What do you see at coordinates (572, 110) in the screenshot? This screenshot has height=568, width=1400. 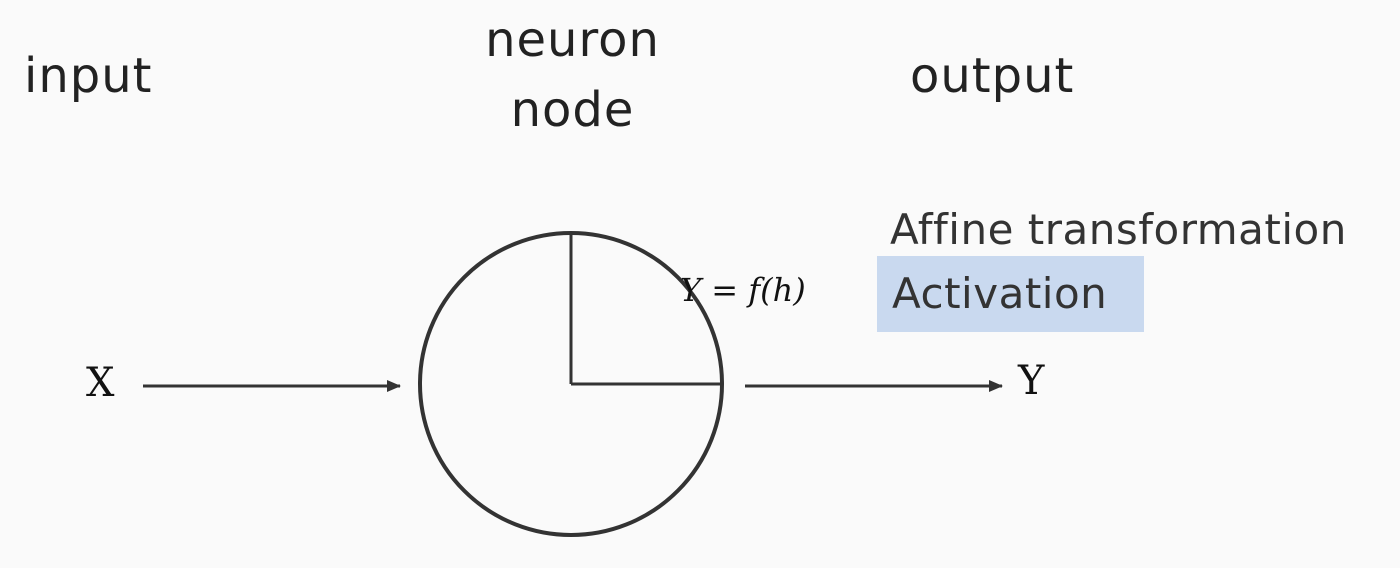 I see `node-label: node` at bounding box center [572, 110].